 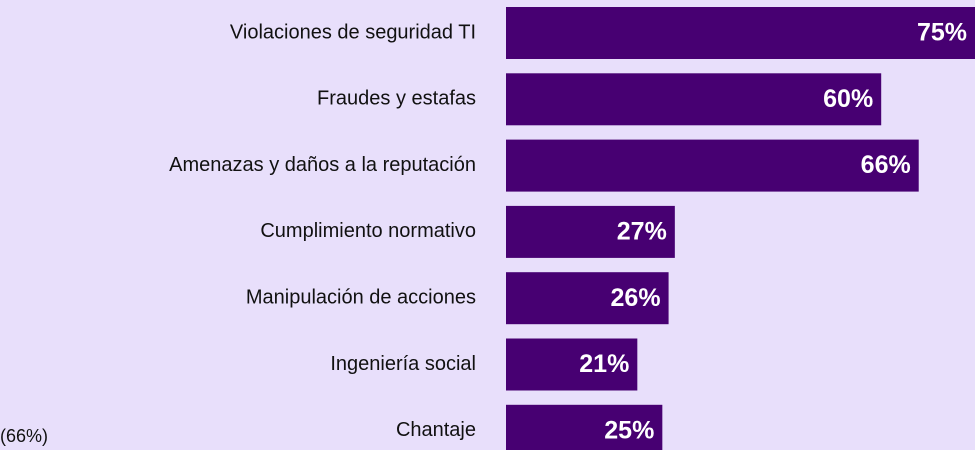 I want to click on value-label: 27%, so click(x=642, y=232).